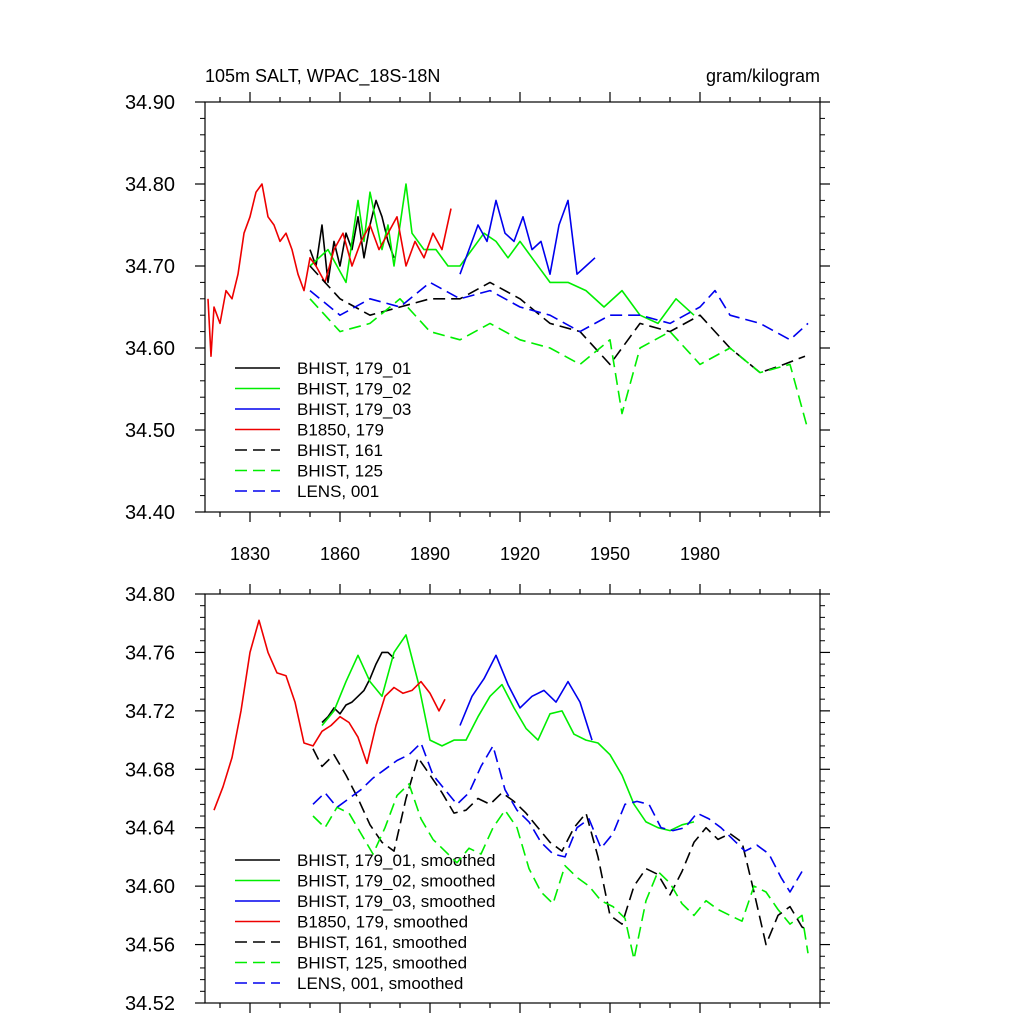 The height and width of the screenshot is (1024, 1024). What do you see at coordinates (610, 554) in the screenshot?
I see `x-tick-label: 1950` at bounding box center [610, 554].